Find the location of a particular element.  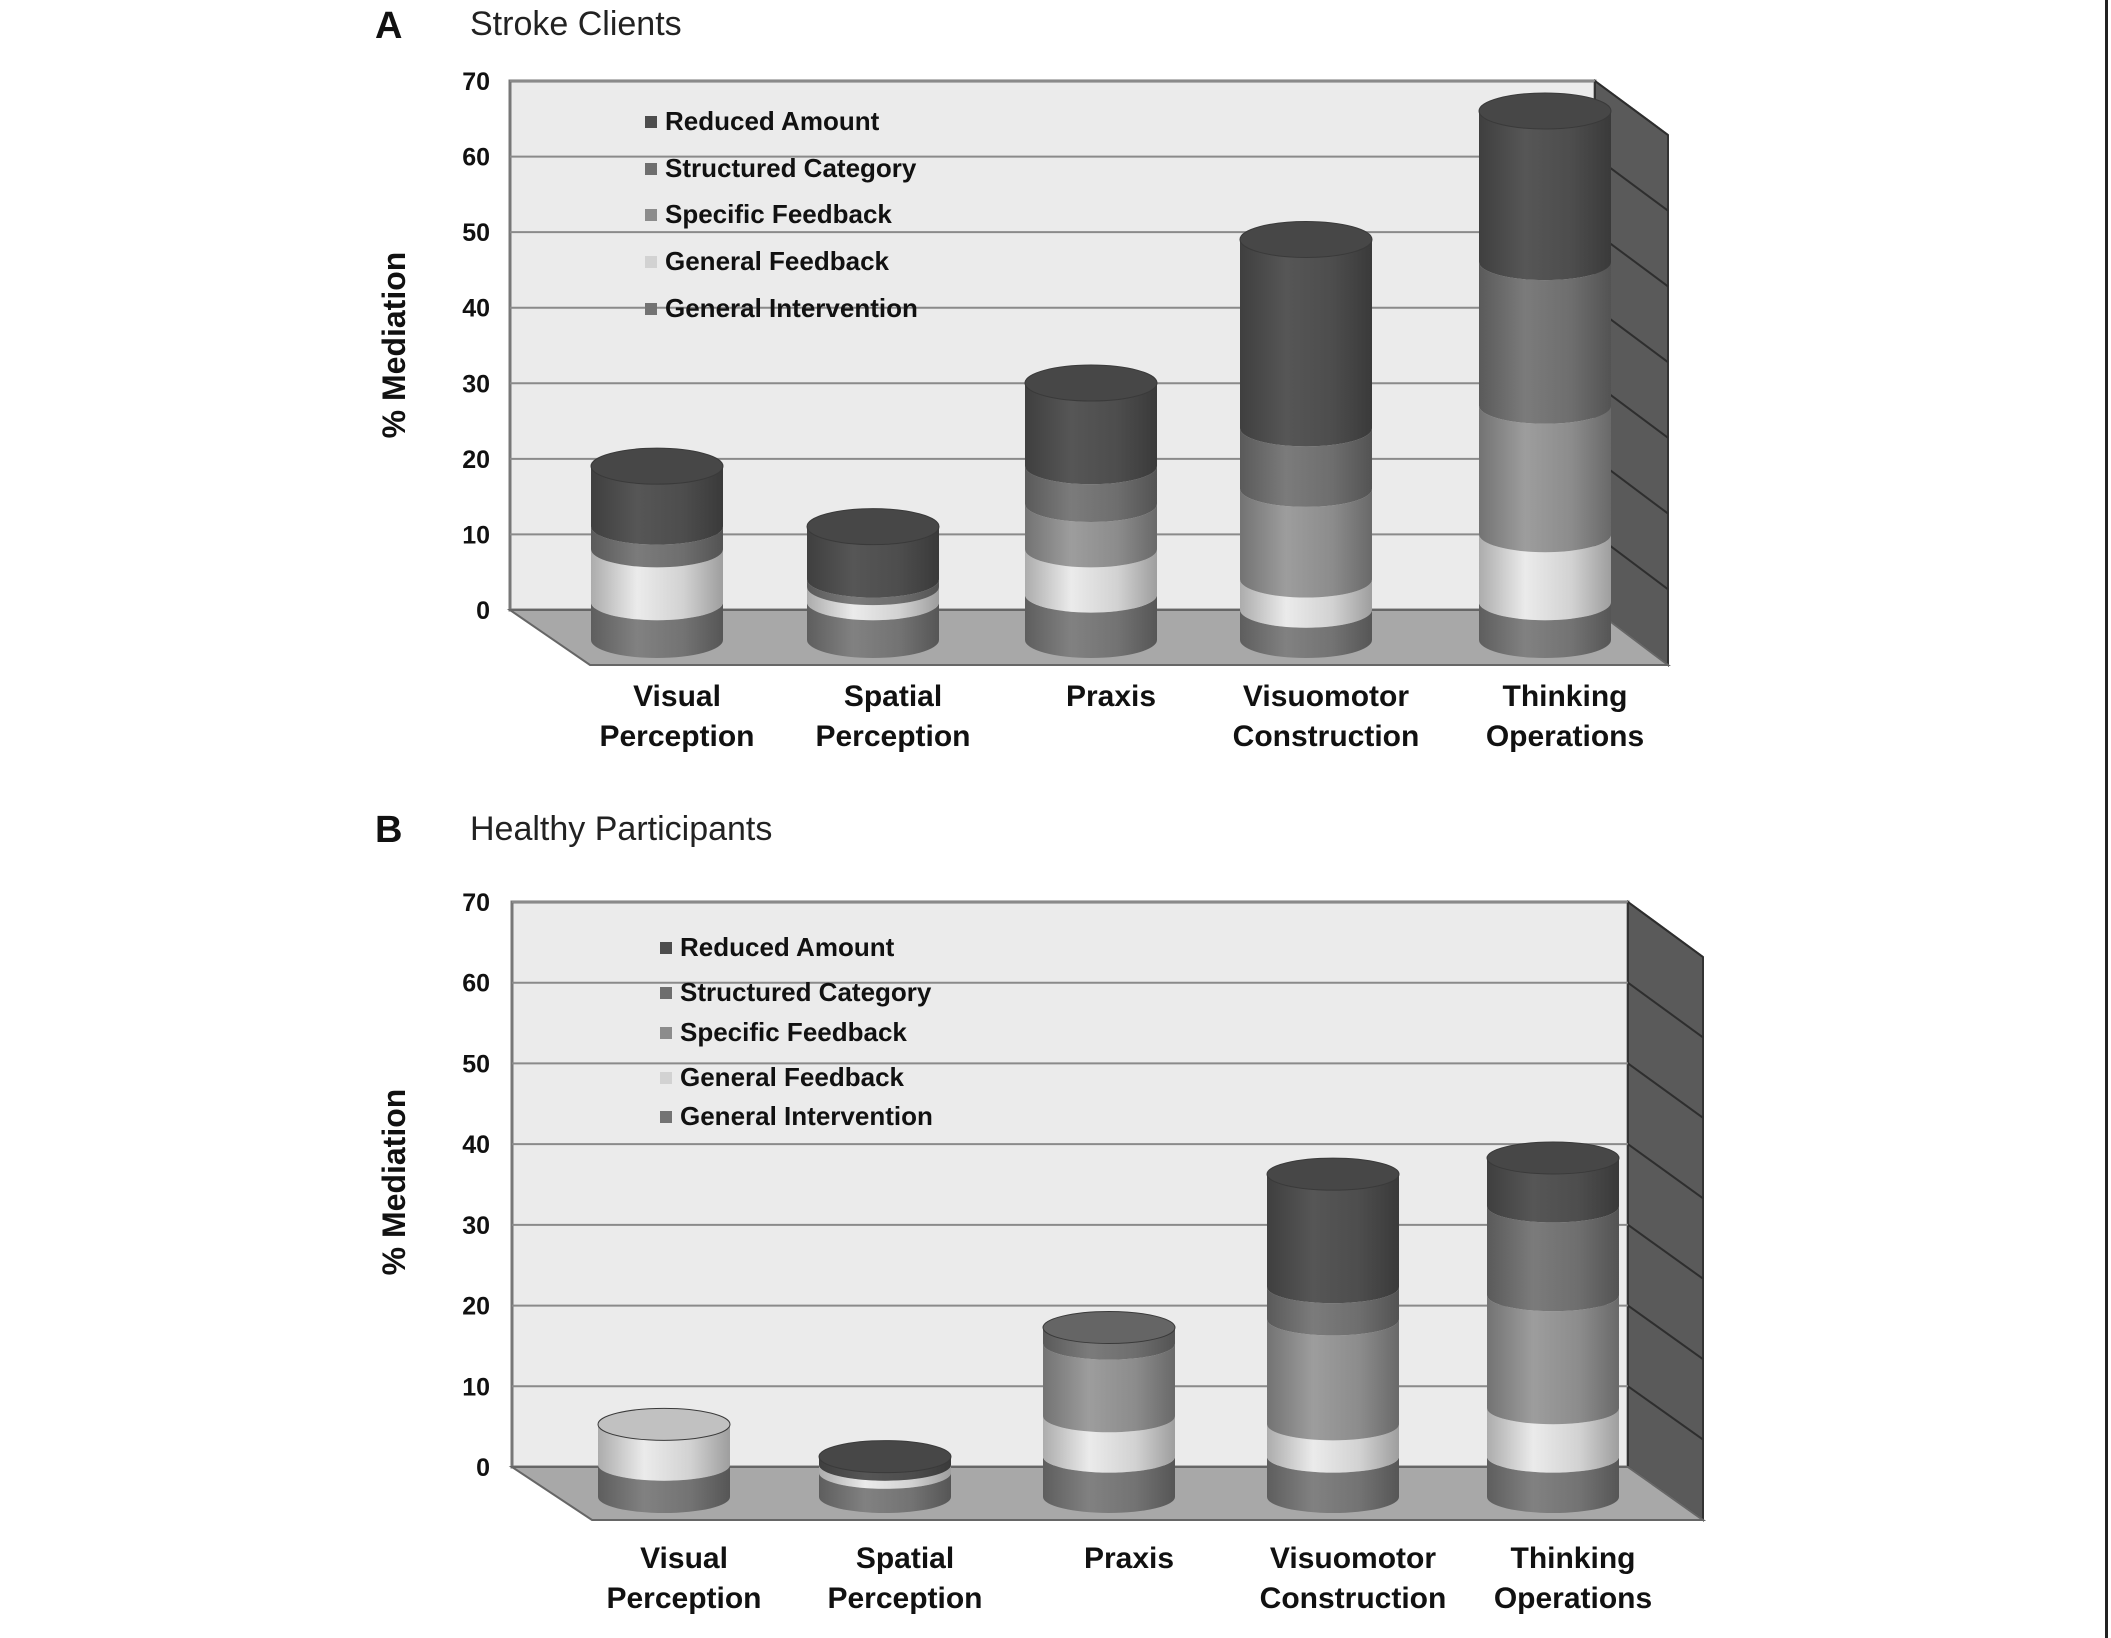

y-tick-label: 30 is located at coordinates (476, 384).